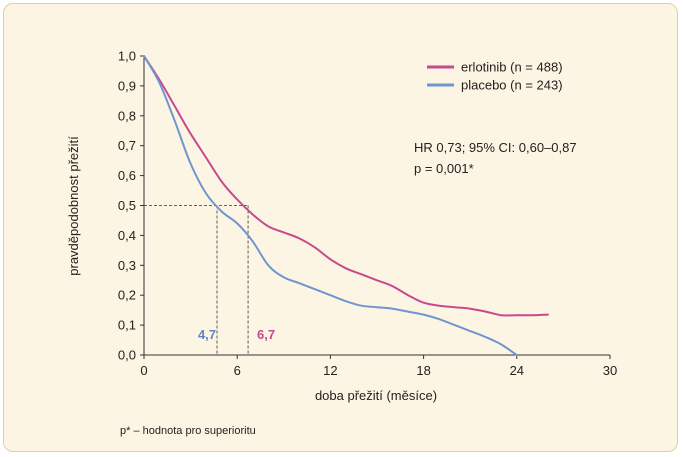  Describe the element at coordinates (517, 370) in the screenshot. I see `x-tick-label: 24` at that location.